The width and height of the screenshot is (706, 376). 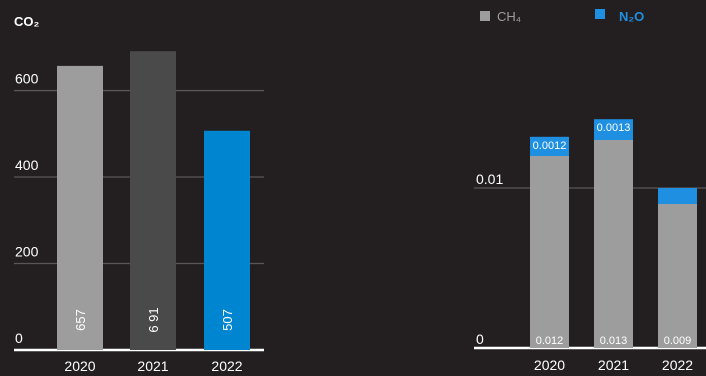 What do you see at coordinates (27, 79) in the screenshot?
I see `co2-ytick-label: 600` at bounding box center [27, 79].